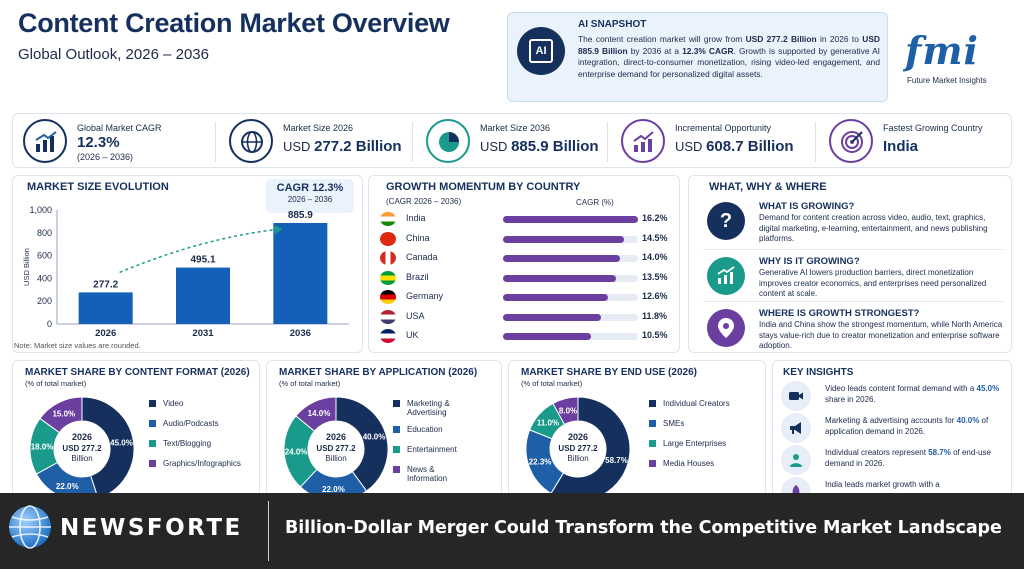 Image resolution: width=1024 pixels, height=569 pixels. Describe the element at coordinates (187, 443) in the screenshot. I see `legend-label: Text/Blogging` at that location.